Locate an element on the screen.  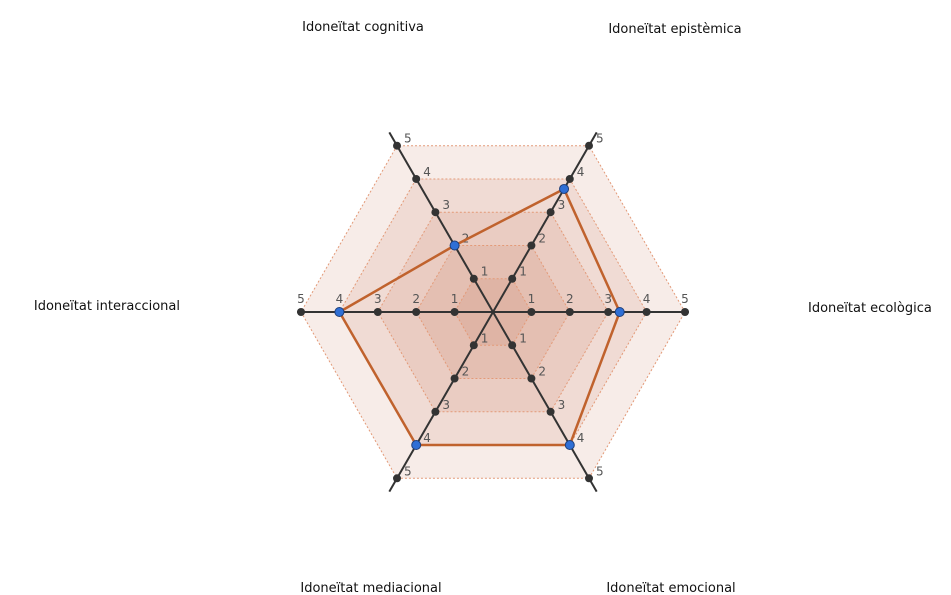
series-point-idoneitat-ecologica is located at coordinates (619, 312).